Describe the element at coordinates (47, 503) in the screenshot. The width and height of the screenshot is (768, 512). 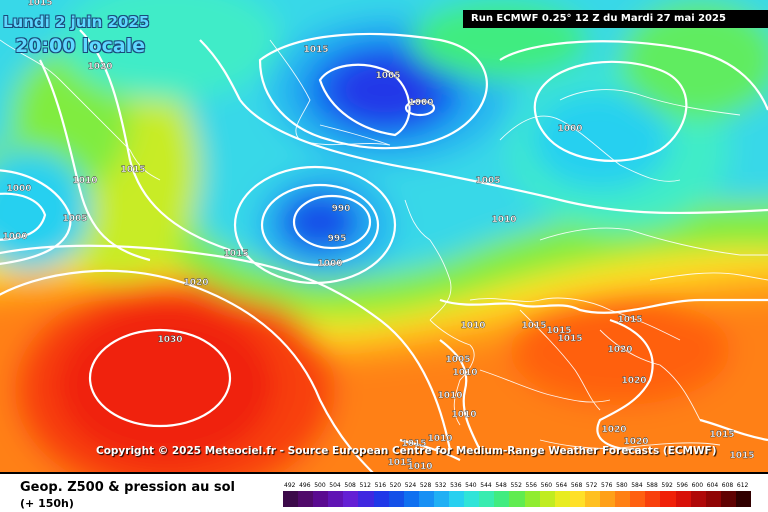
I see `lead-time: (+ 150h)` at that location.